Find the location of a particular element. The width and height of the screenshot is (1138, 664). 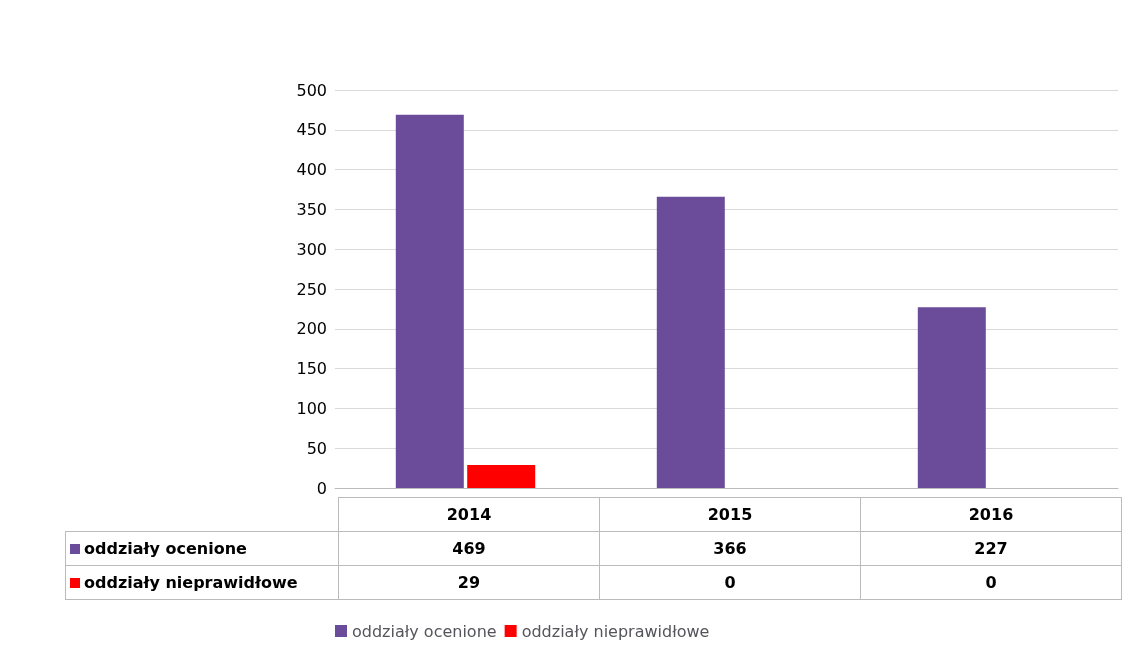

y-tick-label: 350 is located at coordinates (311, 209).